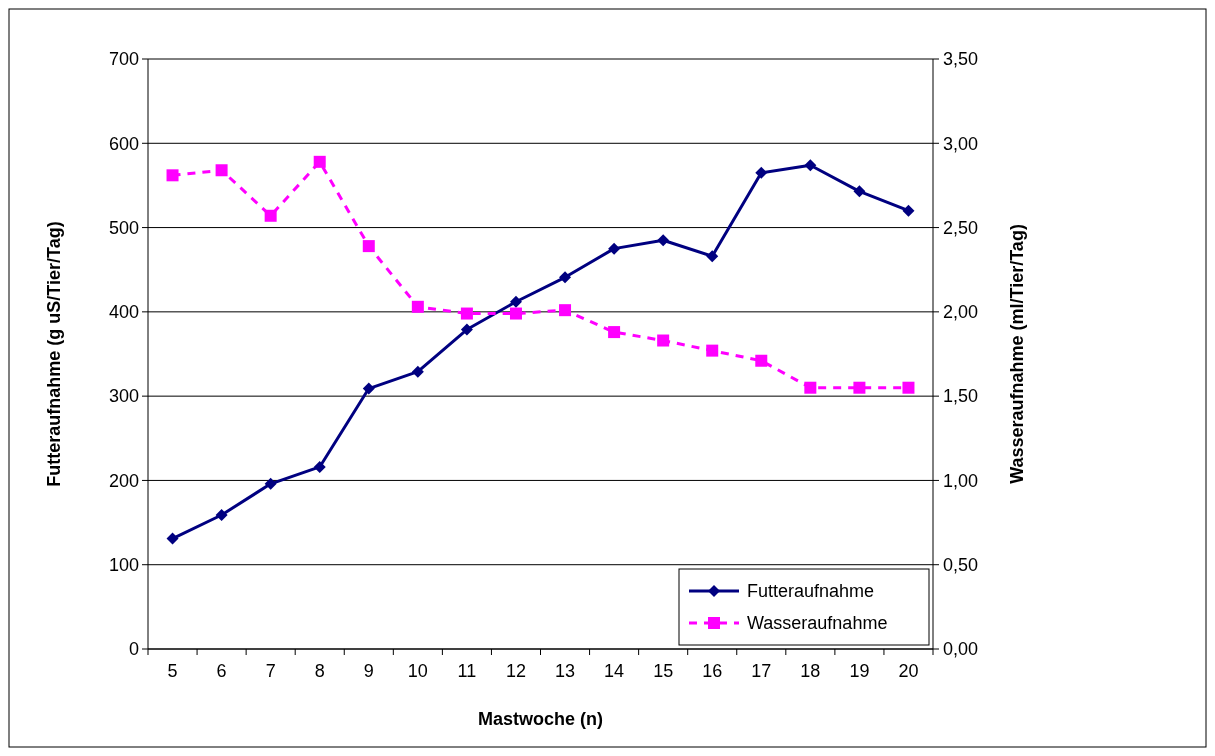 Image resolution: width=1215 pixels, height=756 pixels. Describe the element at coordinates (961, 143) in the screenshot. I see `y2-tick-label: 3,00` at that location.